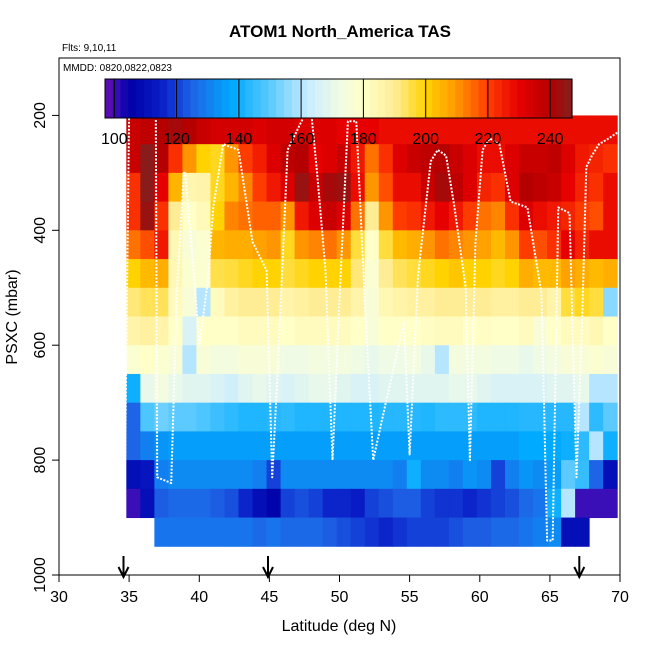 The width and height of the screenshot is (650, 650). What do you see at coordinates (488, 139) in the screenshot?
I see `colorbar-tick-label: 220` at bounding box center [488, 139].